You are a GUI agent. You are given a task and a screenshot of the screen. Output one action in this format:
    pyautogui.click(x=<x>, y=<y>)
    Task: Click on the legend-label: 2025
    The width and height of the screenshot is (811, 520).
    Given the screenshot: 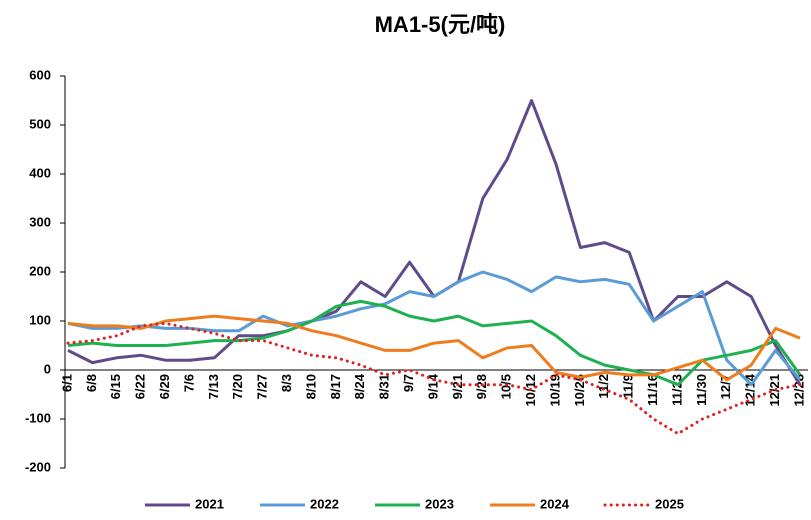 What is the action you would take?
    pyautogui.click(x=669, y=503)
    